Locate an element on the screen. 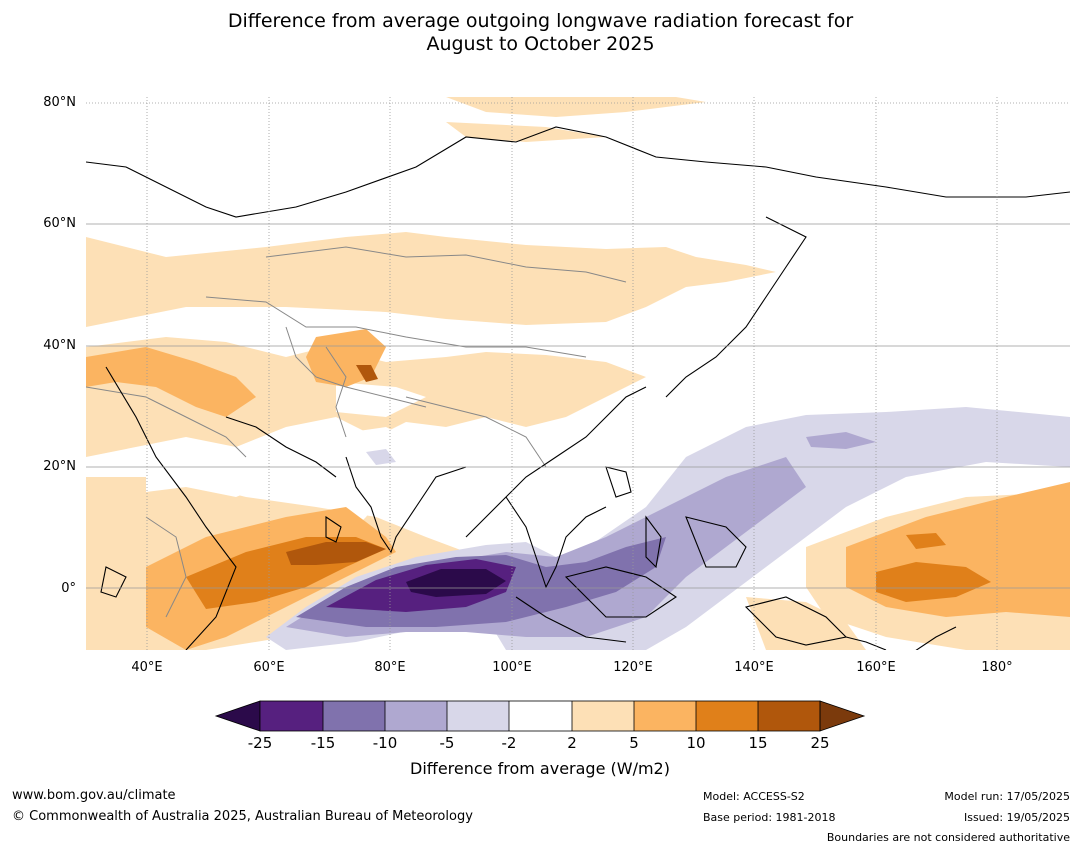 The height and width of the screenshot is (850, 1081). issued-text: Issued: 19/05/2025 is located at coordinates (1016, 817).